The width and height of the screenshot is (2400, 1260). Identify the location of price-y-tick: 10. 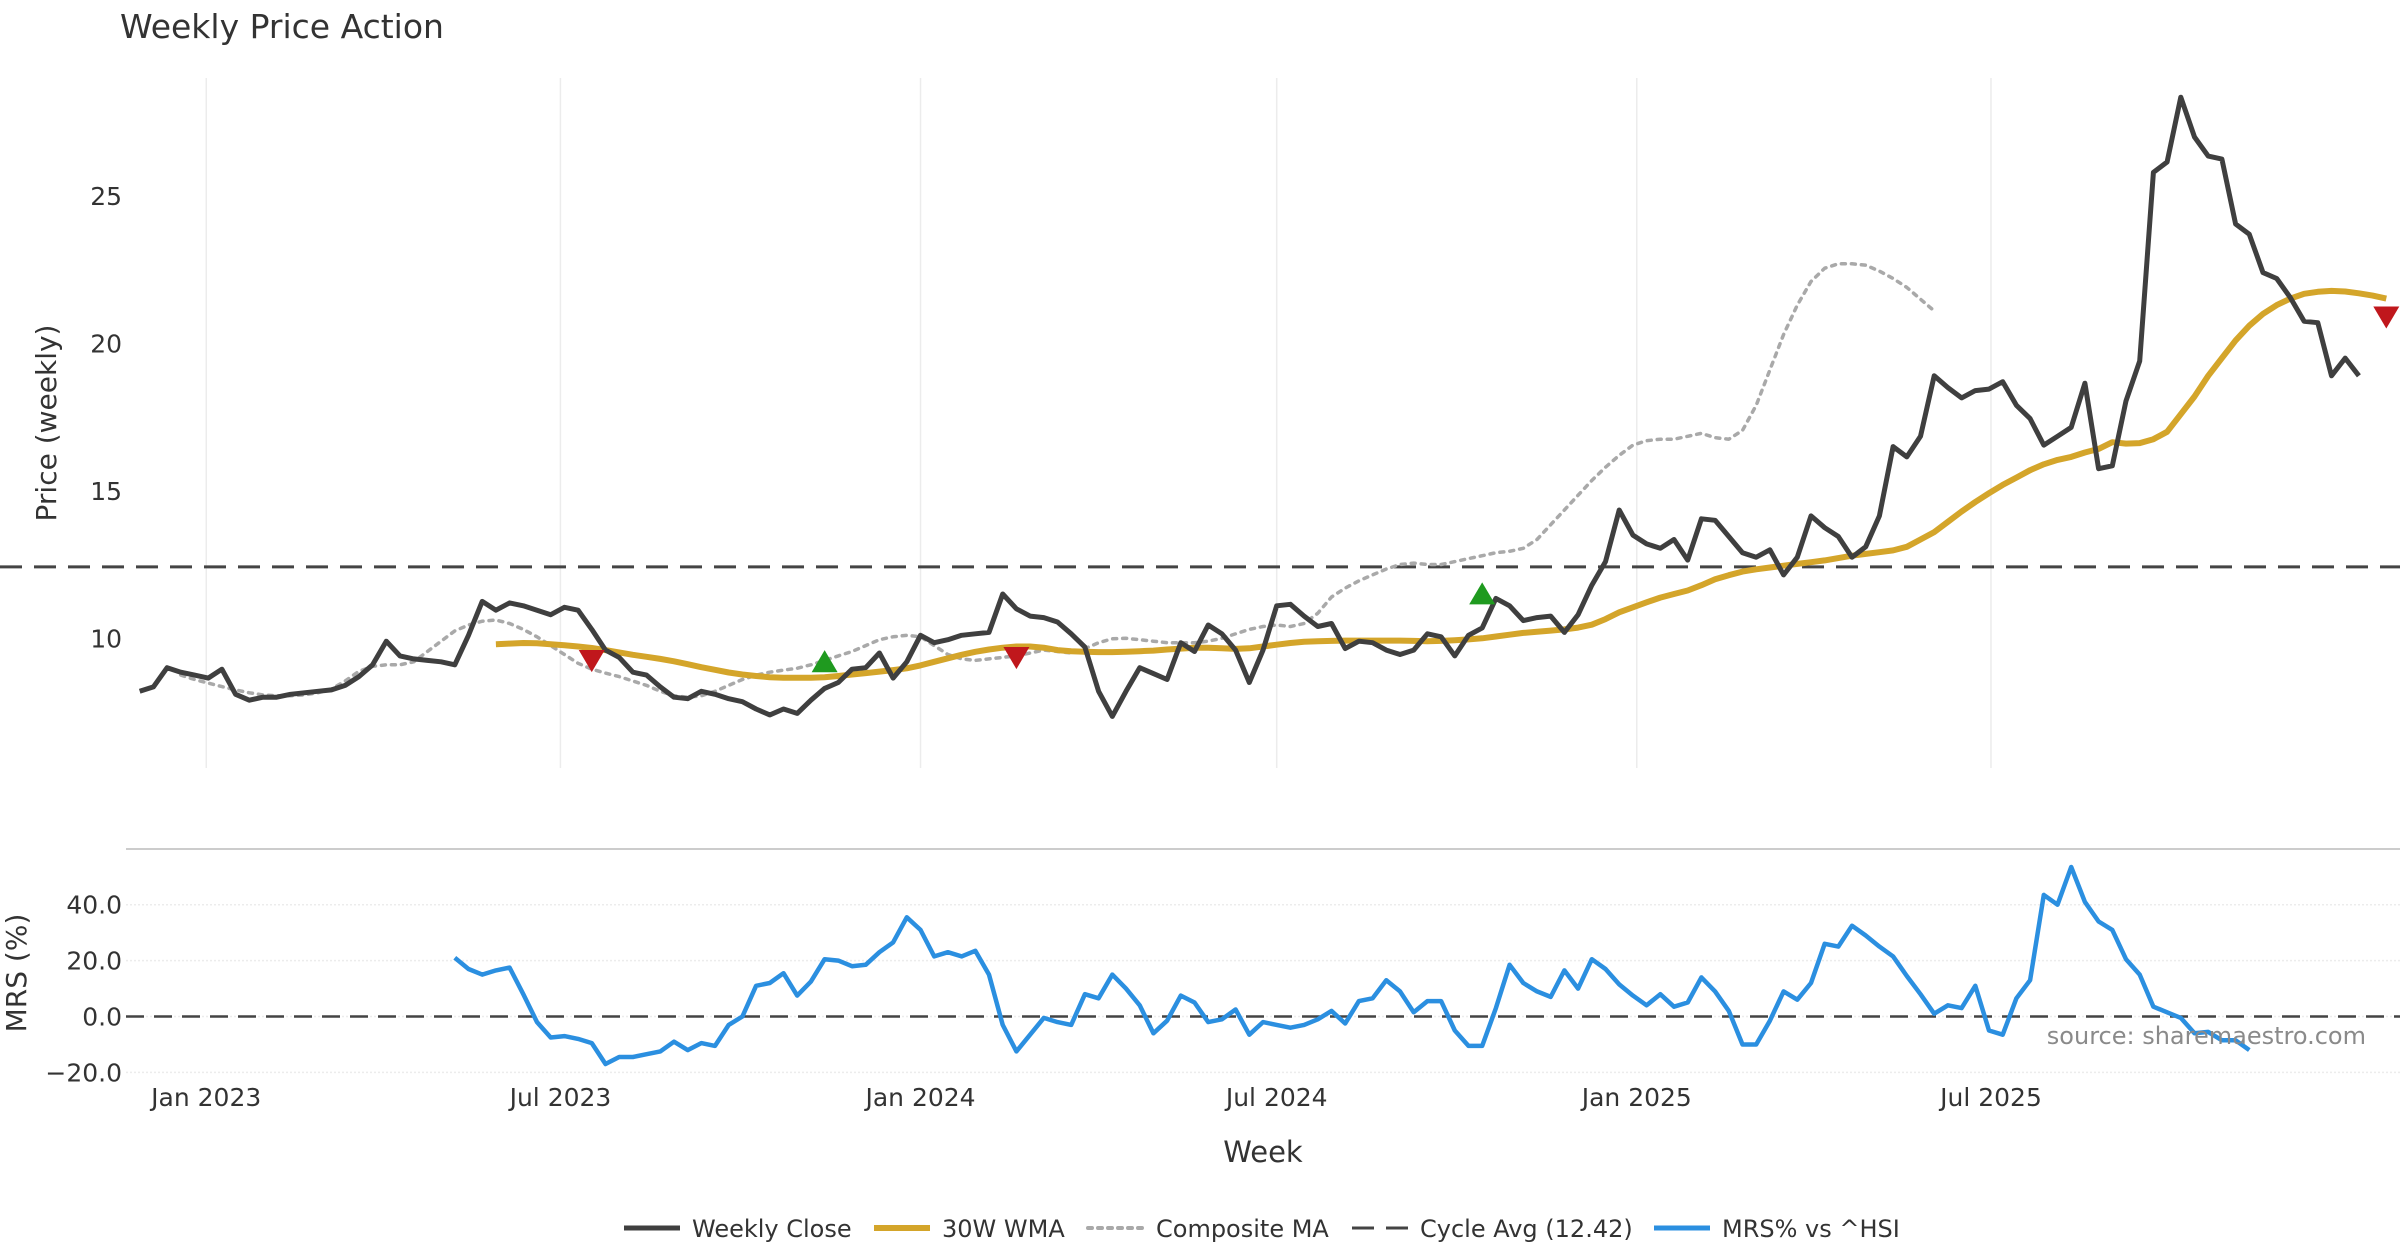
(106, 638).